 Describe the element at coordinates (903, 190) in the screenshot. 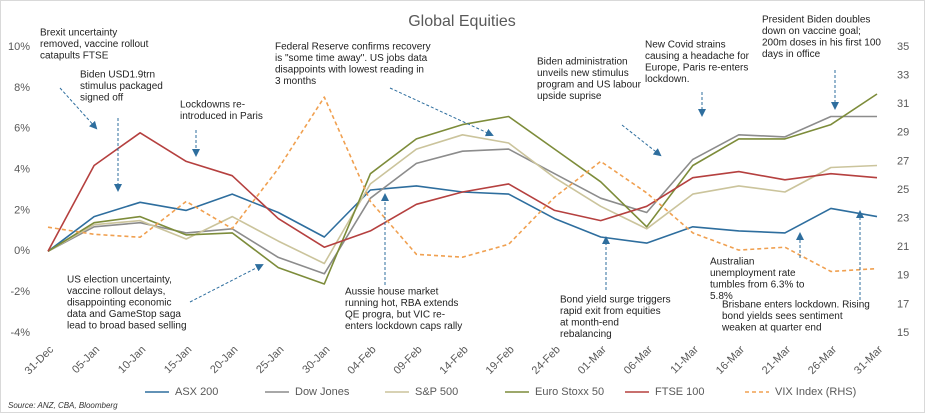

I see `y2-tick-label: 25` at that location.